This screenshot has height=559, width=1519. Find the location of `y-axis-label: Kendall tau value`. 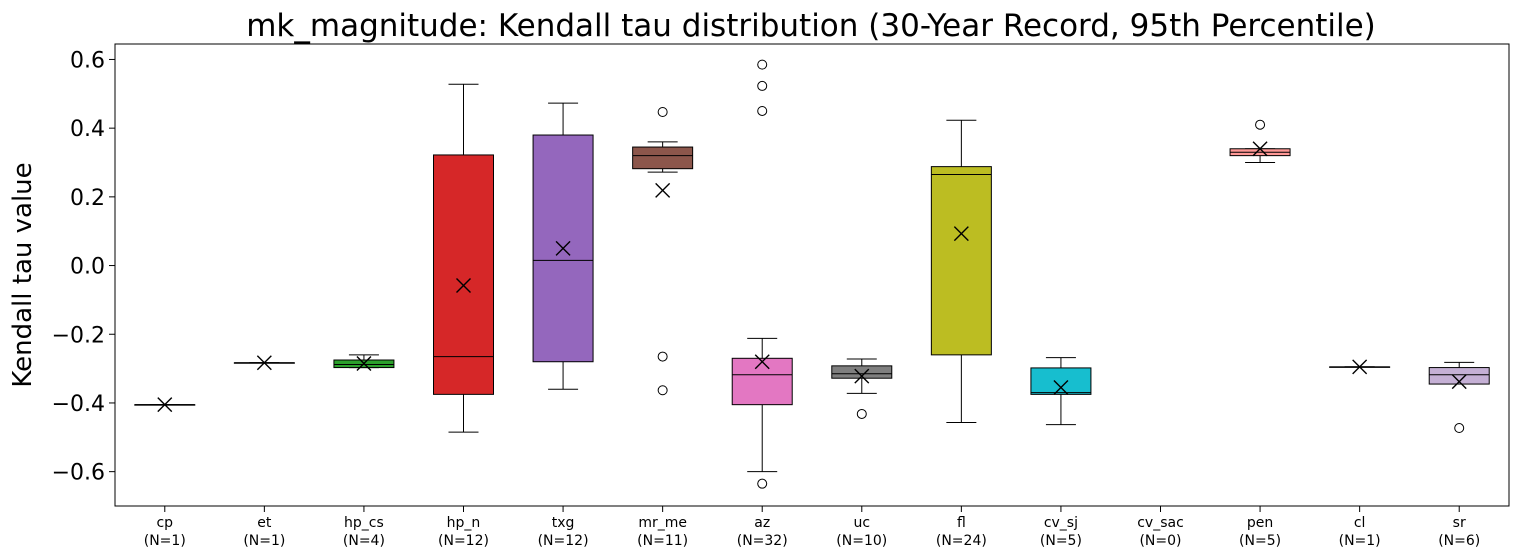

y-axis-label: Kendall tau value is located at coordinates (23, 274).